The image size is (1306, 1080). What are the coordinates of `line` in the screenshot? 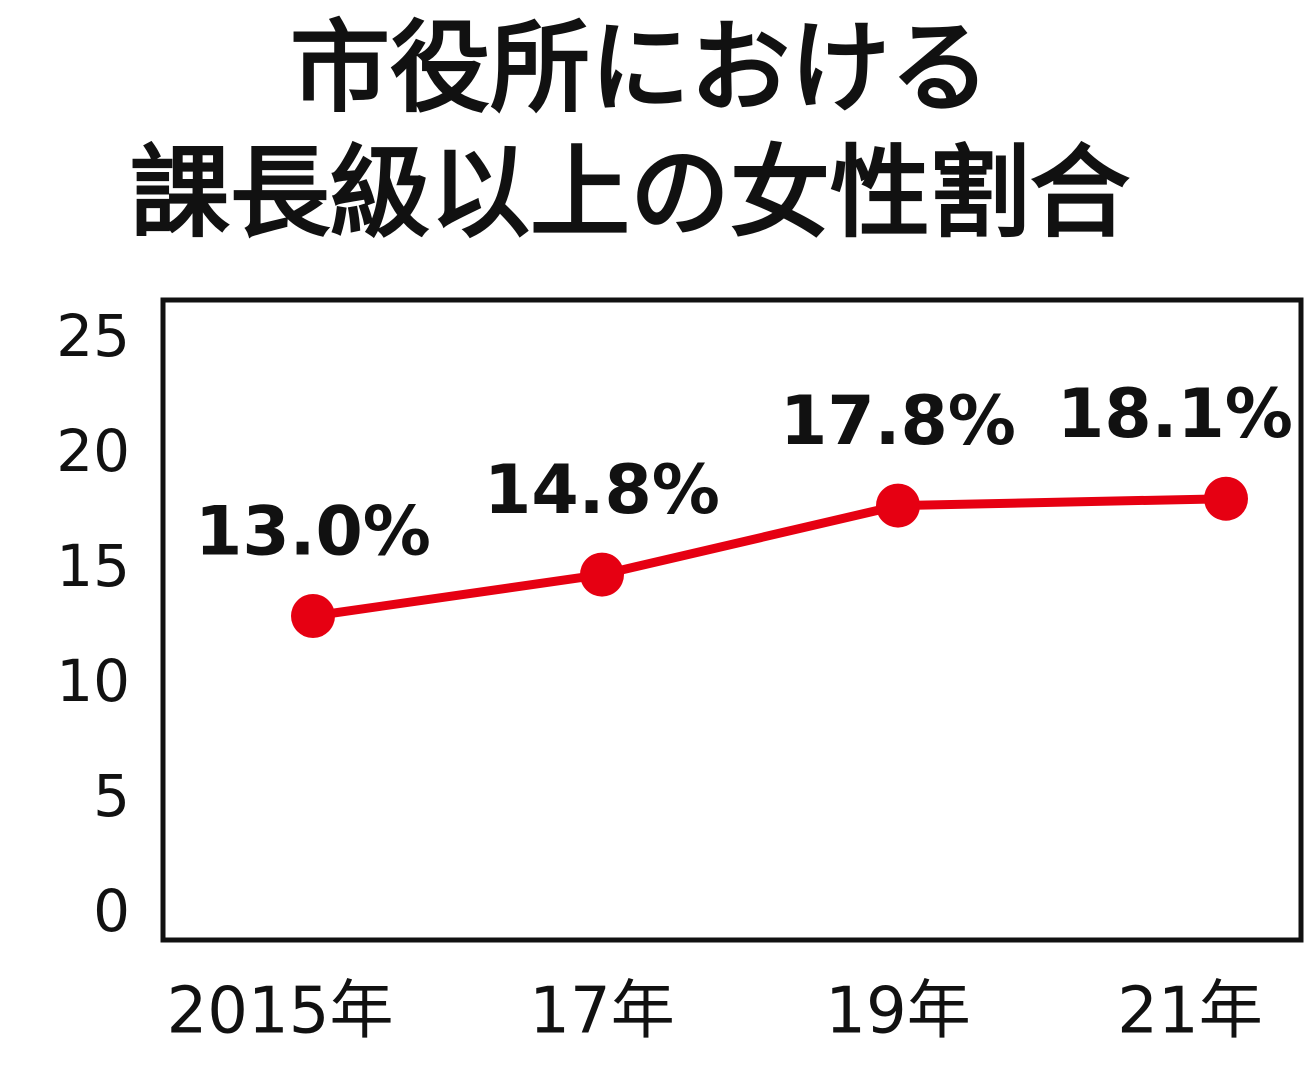 It's located at (769, 557).